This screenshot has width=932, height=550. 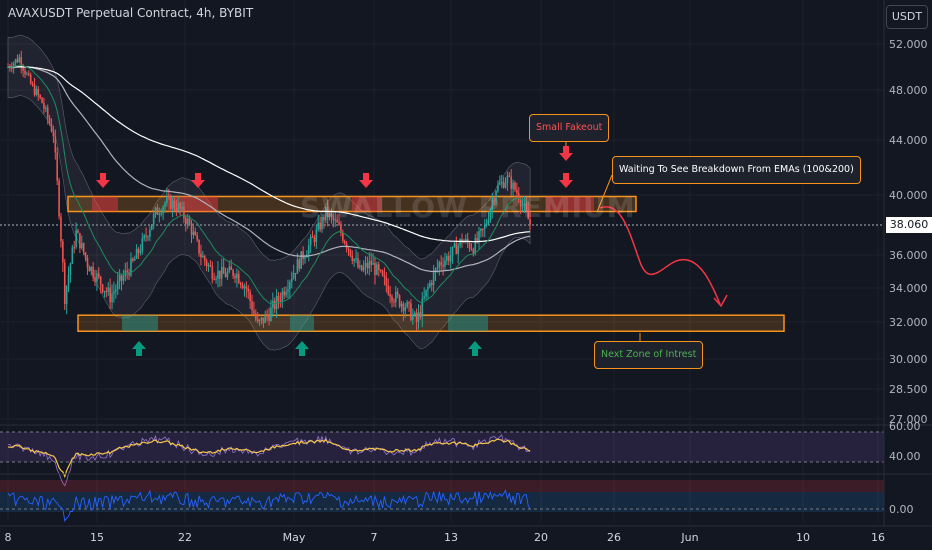 What do you see at coordinates (97, 537) in the screenshot?
I see `x-tick-label: 15` at bounding box center [97, 537].